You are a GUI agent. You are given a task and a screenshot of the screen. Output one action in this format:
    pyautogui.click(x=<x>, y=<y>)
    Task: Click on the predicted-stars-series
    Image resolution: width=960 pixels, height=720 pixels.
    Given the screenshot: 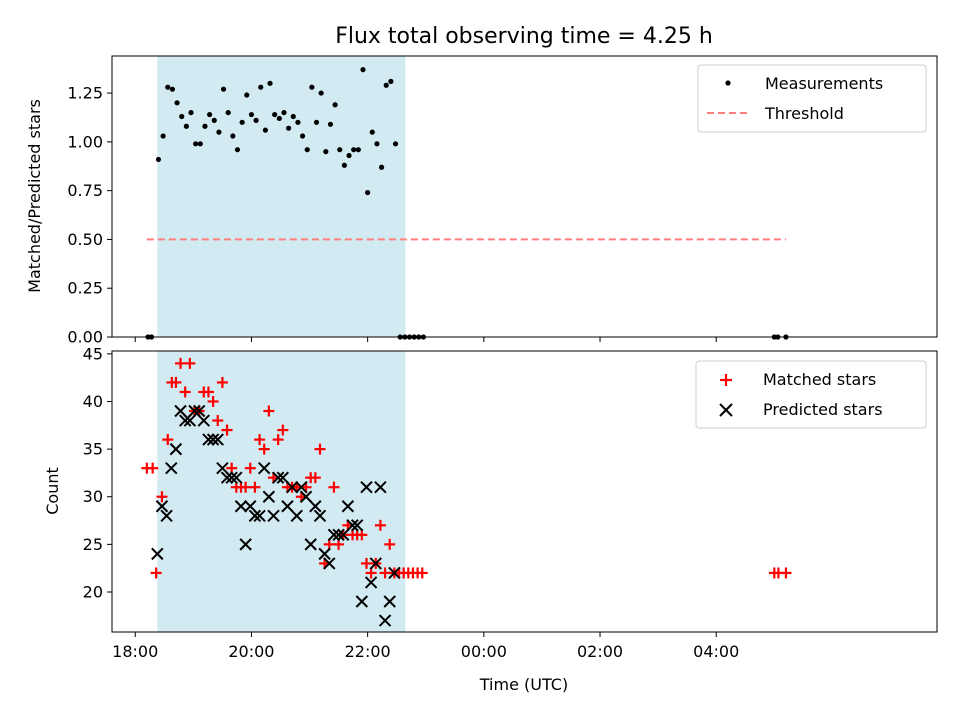 What is the action you would take?
    pyautogui.click(x=276, y=515)
    